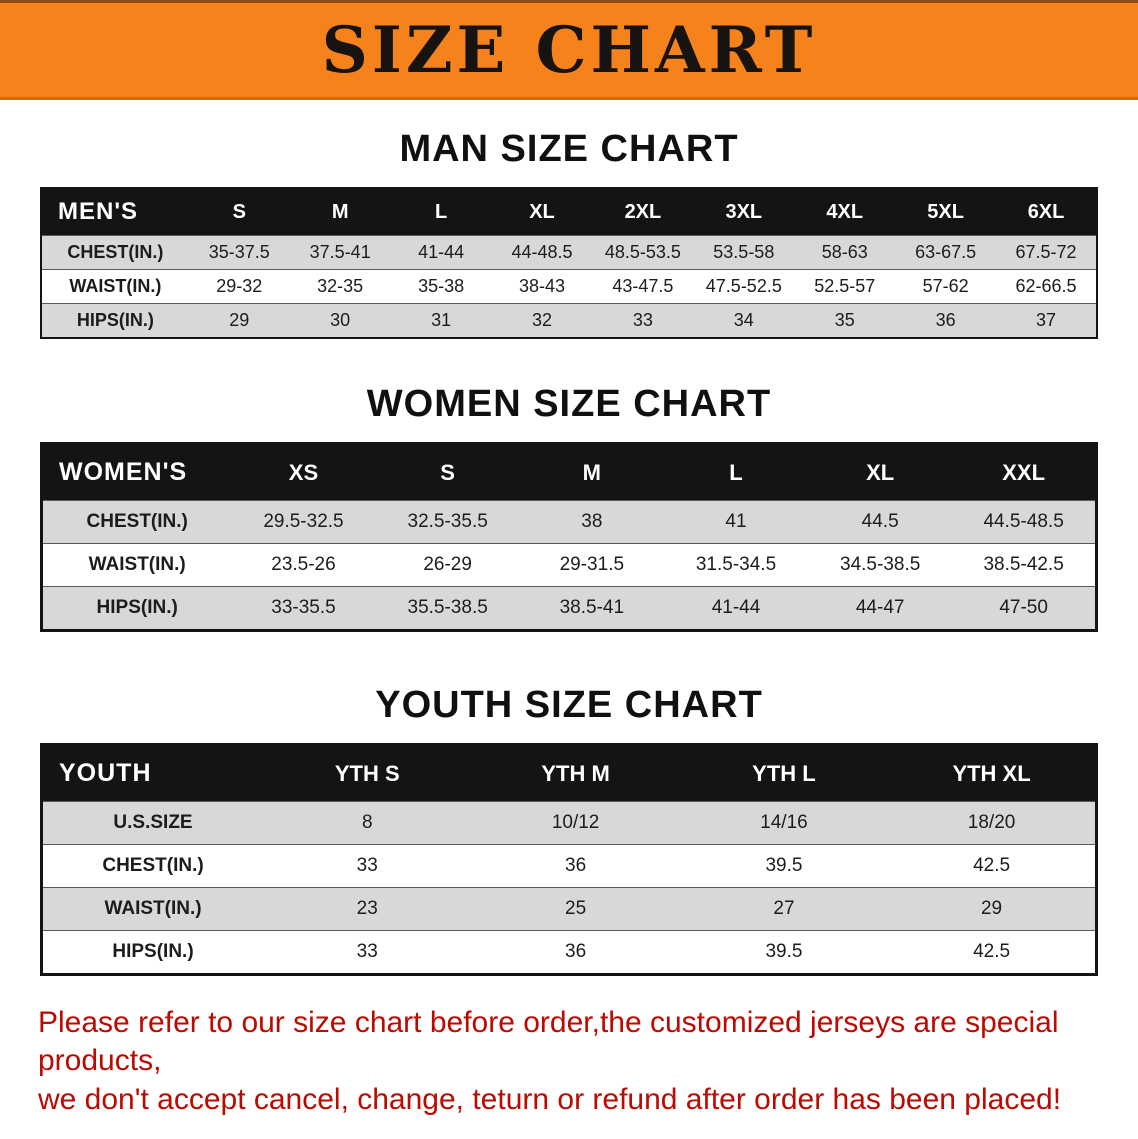  I want to click on value-cell: 32.5-35.5, so click(447, 522).